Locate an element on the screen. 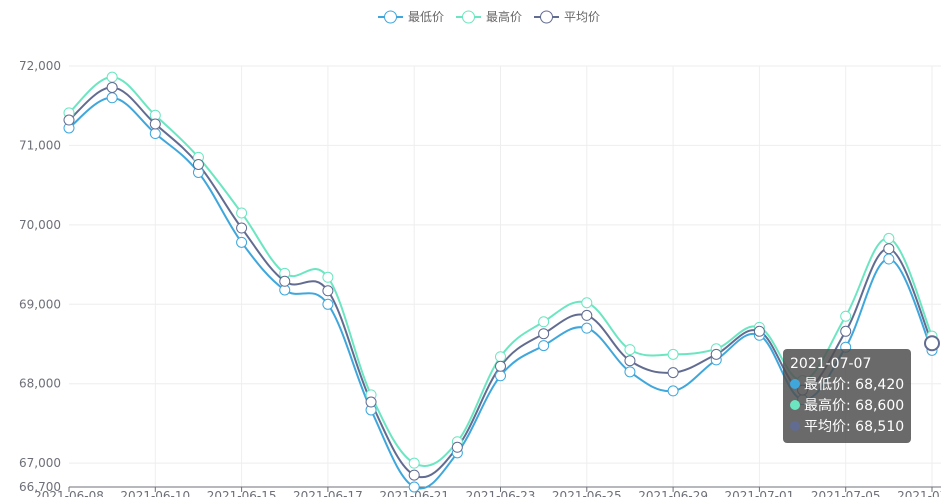 The width and height of the screenshot is (941, 497). x-tick-label: 2021-07-05 is located at coordinates (846, 493).